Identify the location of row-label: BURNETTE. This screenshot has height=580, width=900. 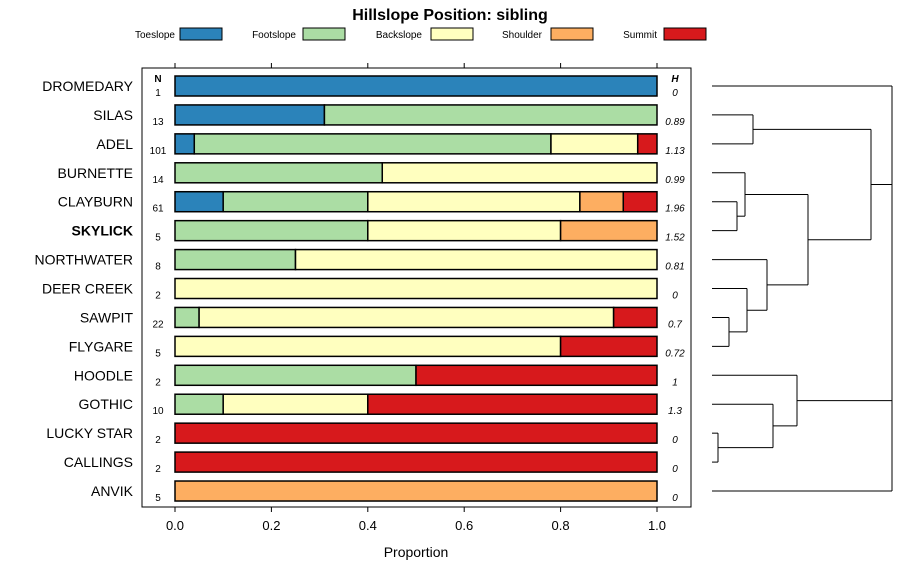
(95, 173).